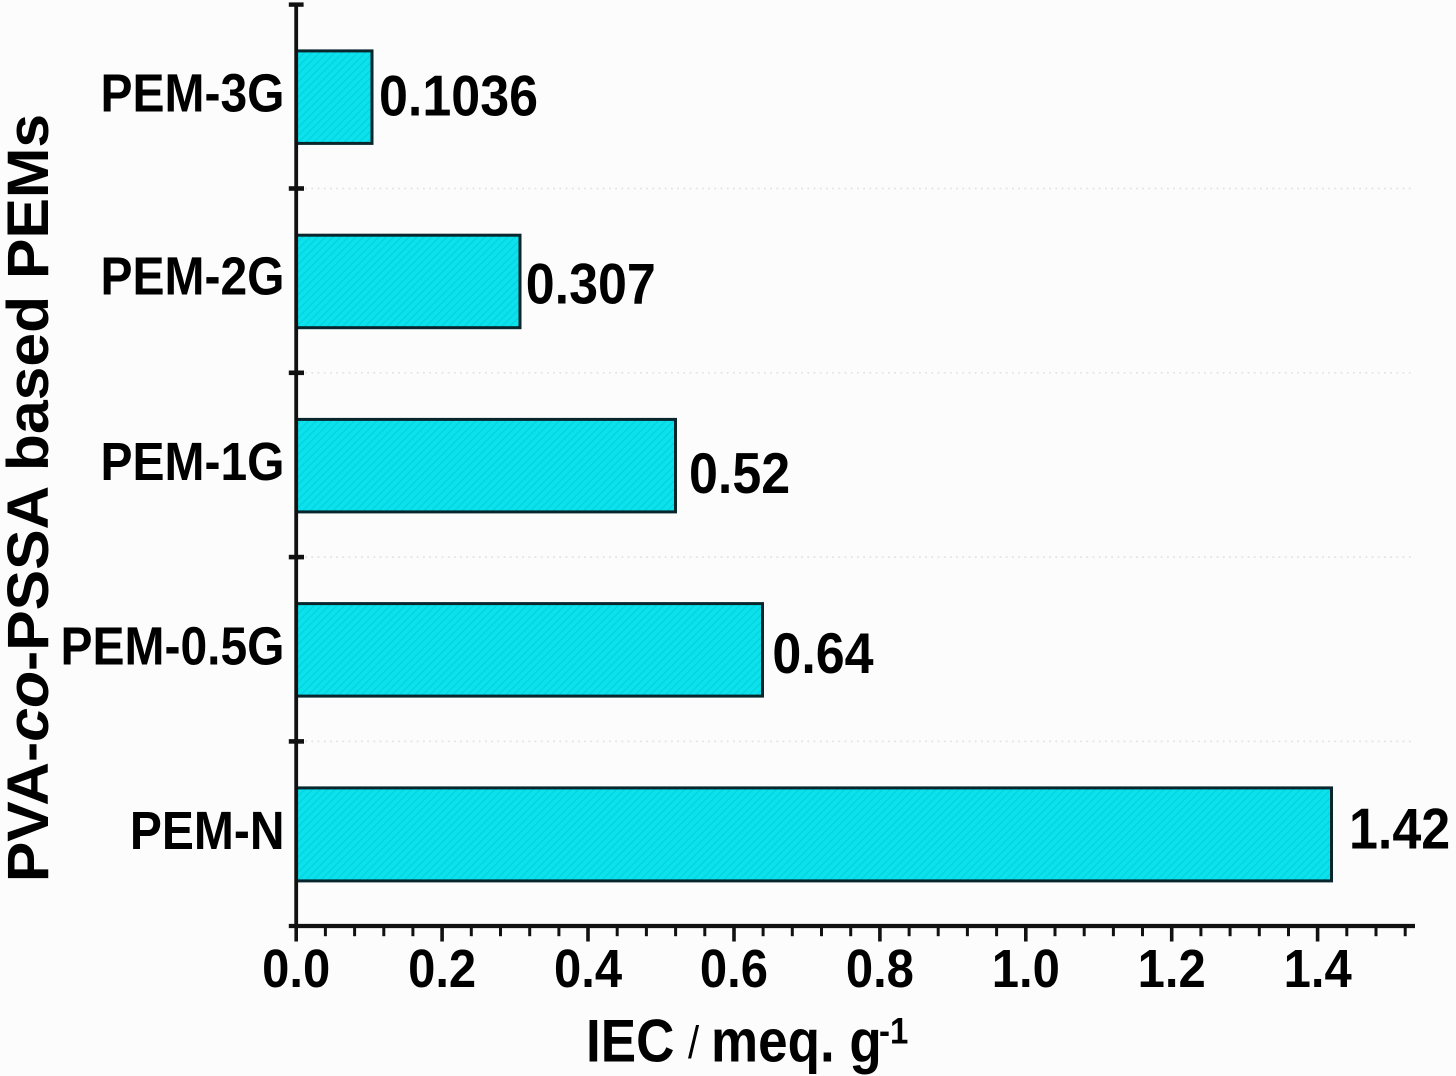 This screenshot has width=1456, height=1076. What do you see at coordinates (739, 474) in the screenshot?
I see `svg-text: 0.52` at bounding box center [739, 474].